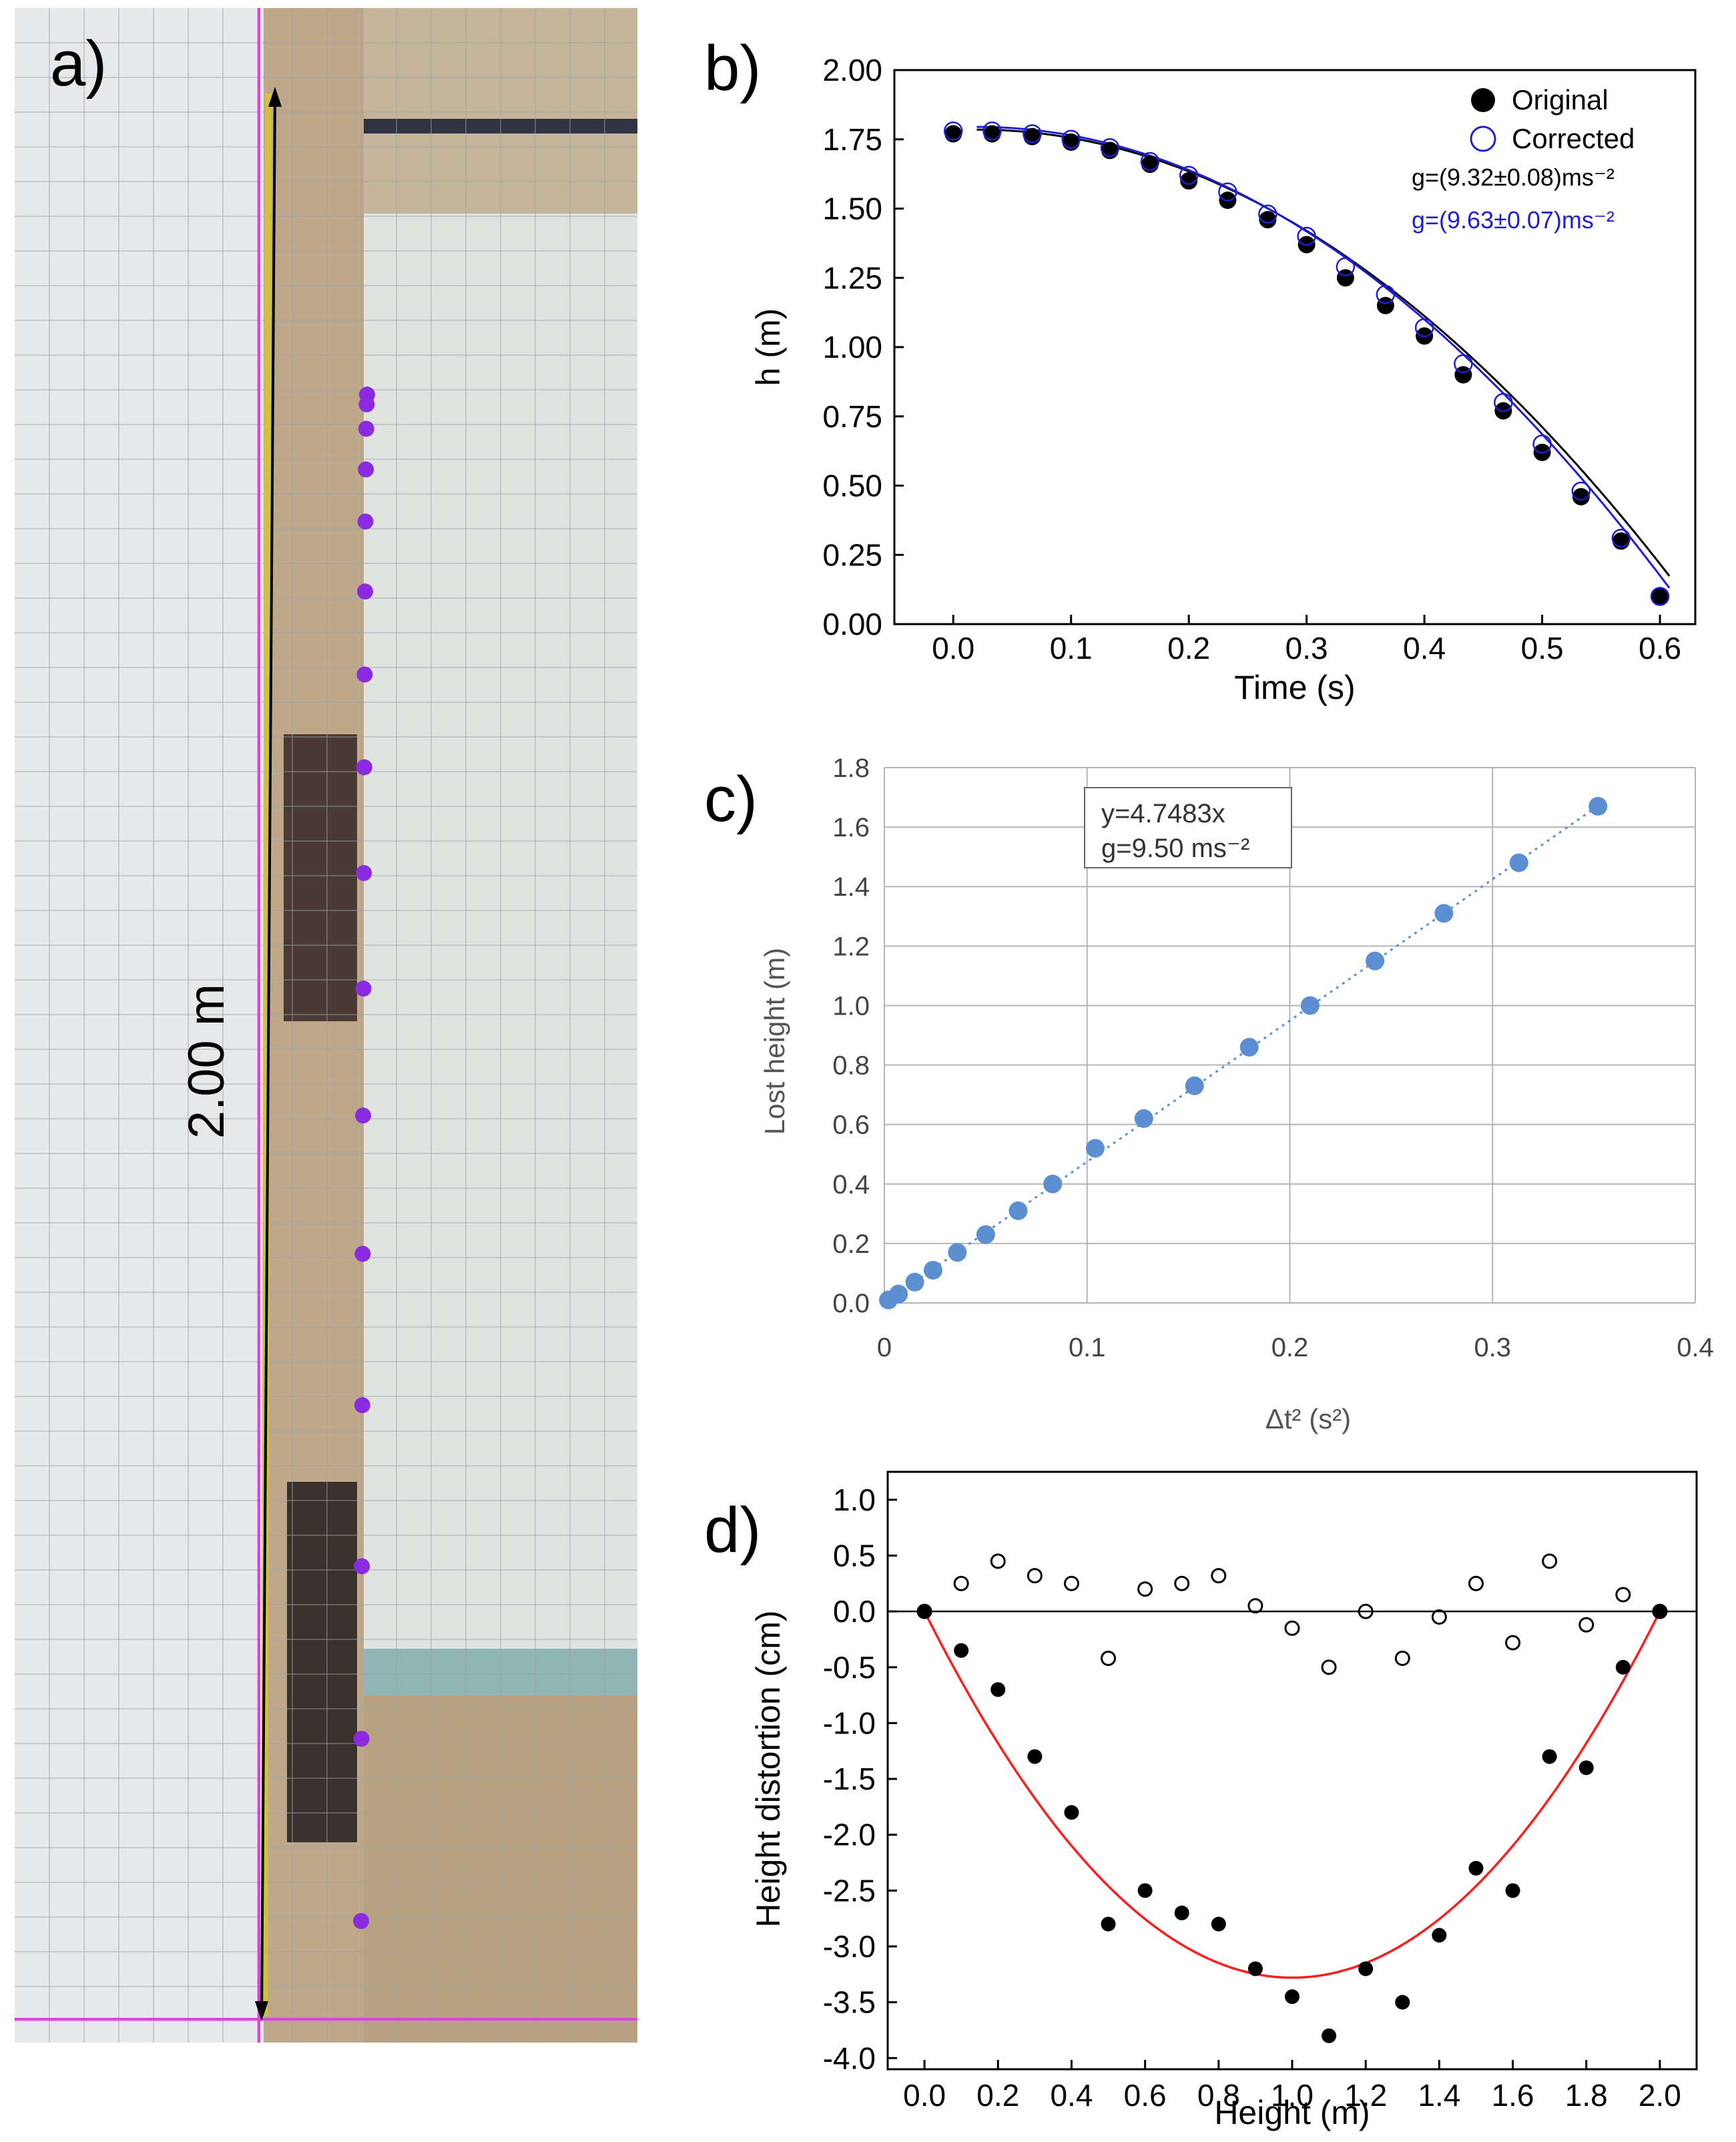 The image size is (1736, 2142). I want to click on scale-label: 2.00 m, so click(206, 1061).